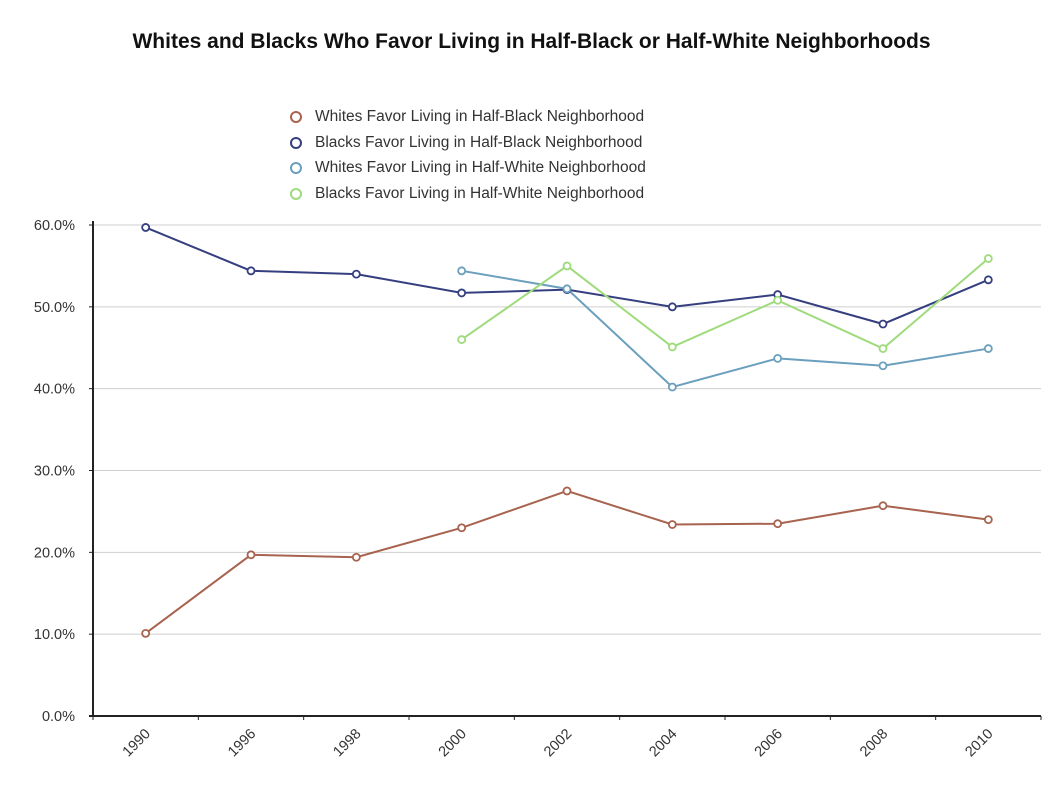  What do you see at coordinates (54, 635) in the screenshot?
I see `y-tick-label: 10.0%` at bounding box center [54, 635].